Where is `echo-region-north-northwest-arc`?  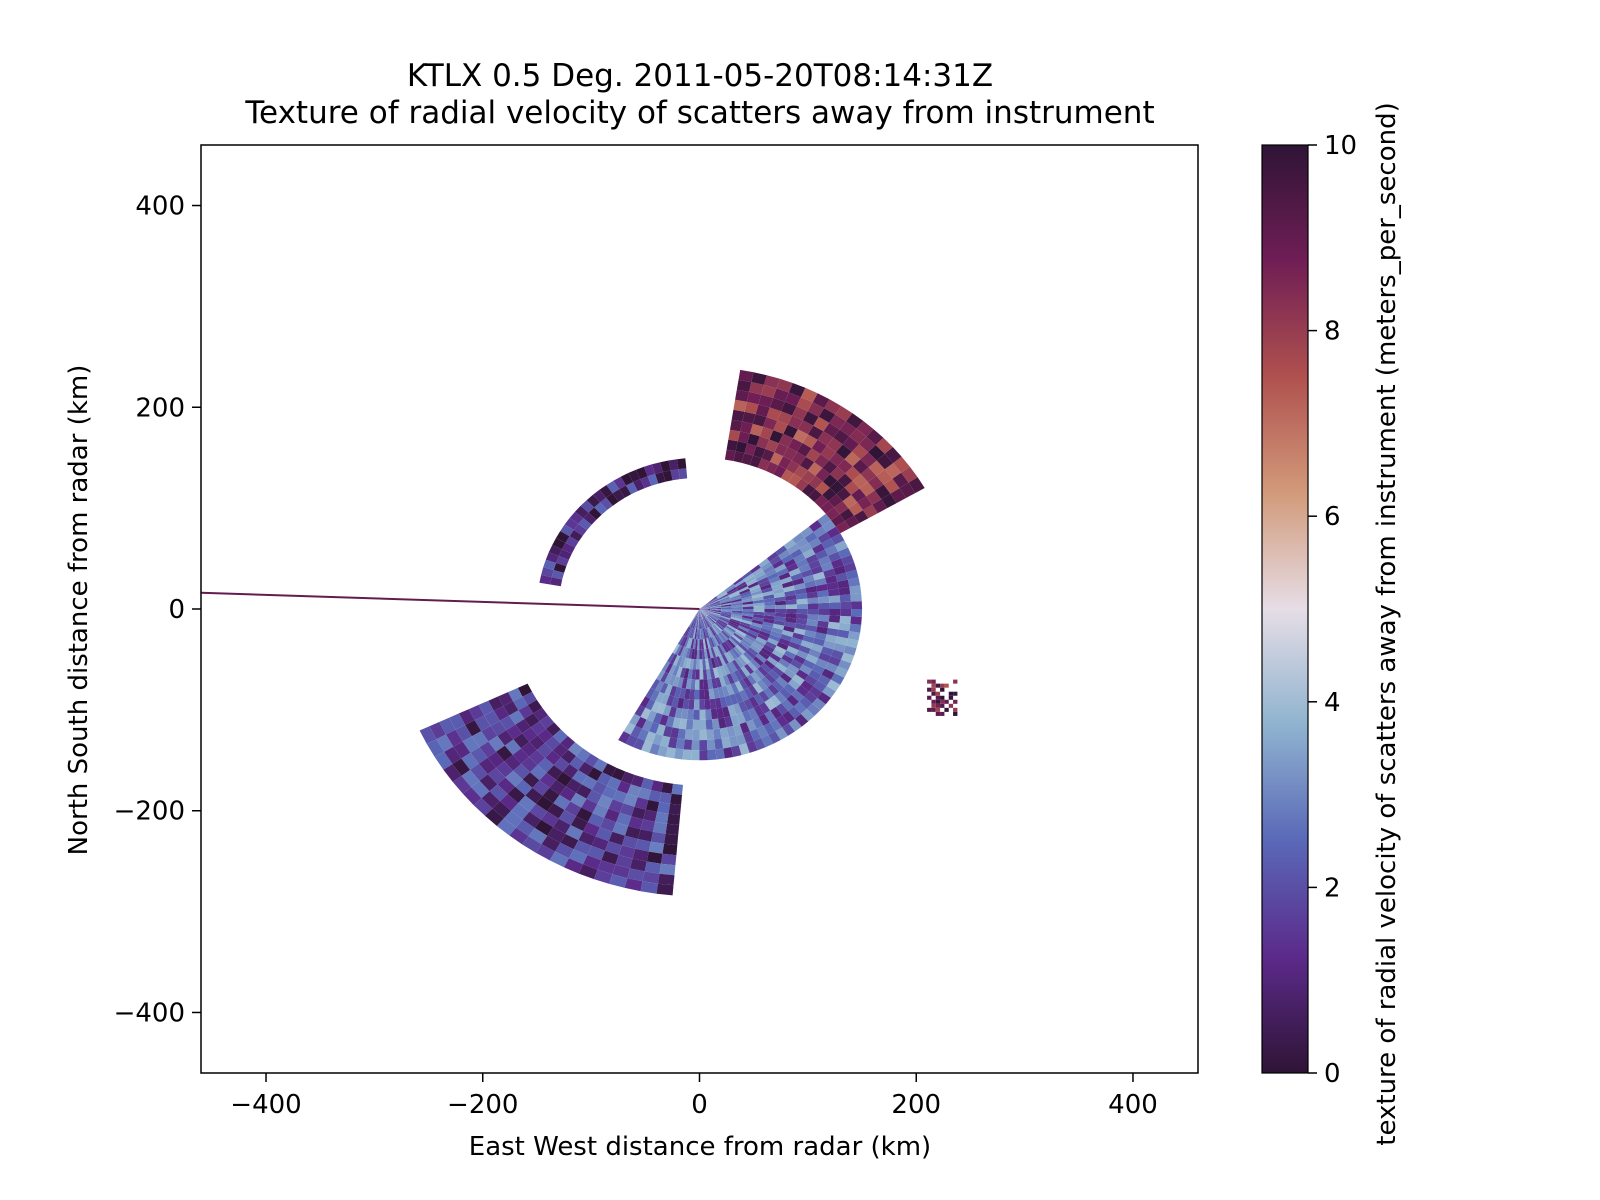
echo-region-north-northwest-arc is located at coordinates (613, 522).